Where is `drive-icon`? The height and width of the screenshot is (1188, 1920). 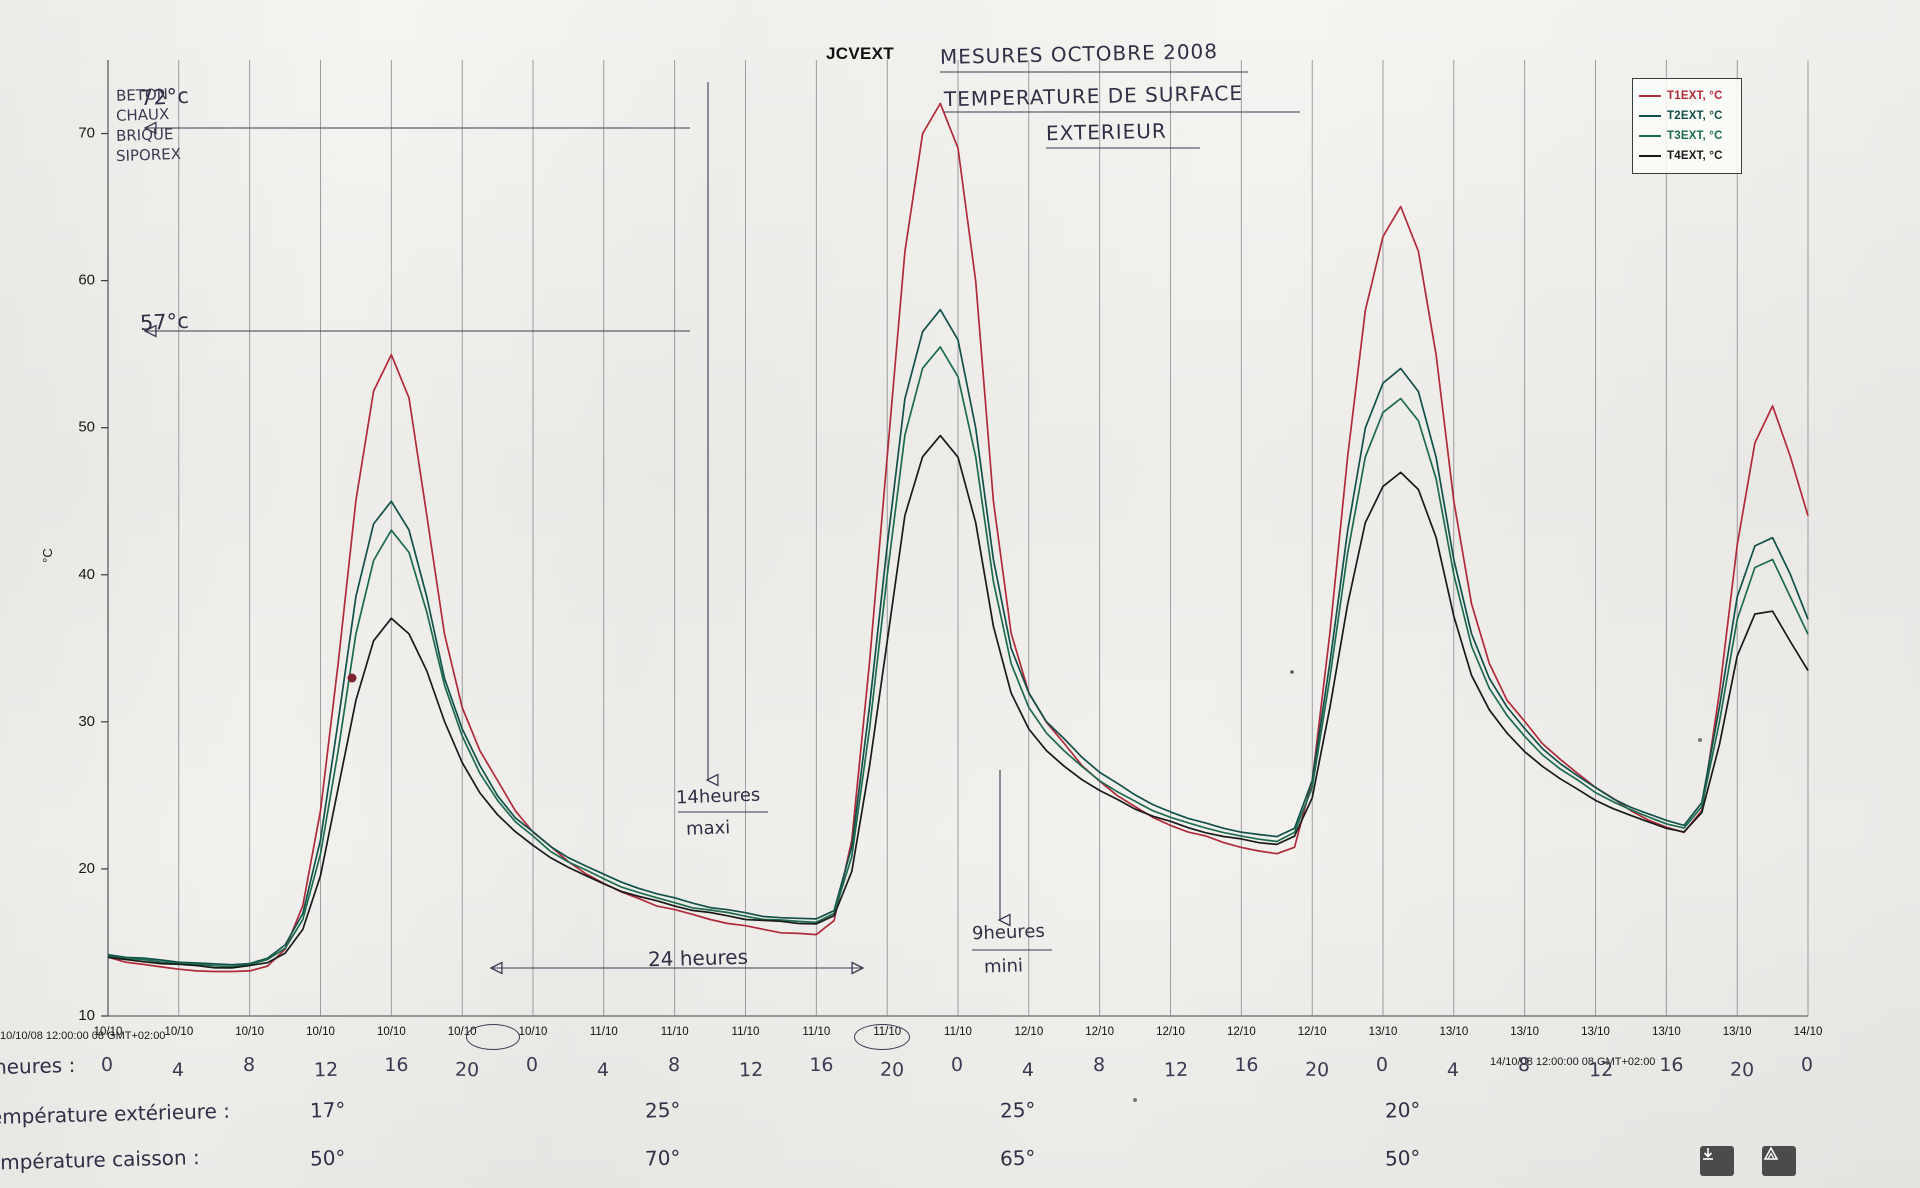 drive-icon is located at coordinates (1771, 1153).